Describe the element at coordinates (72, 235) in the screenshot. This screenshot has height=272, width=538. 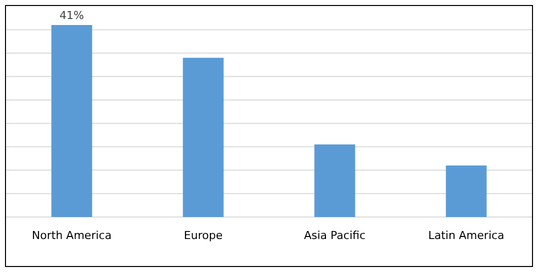
I see `x-tick-label: North America` at that location.